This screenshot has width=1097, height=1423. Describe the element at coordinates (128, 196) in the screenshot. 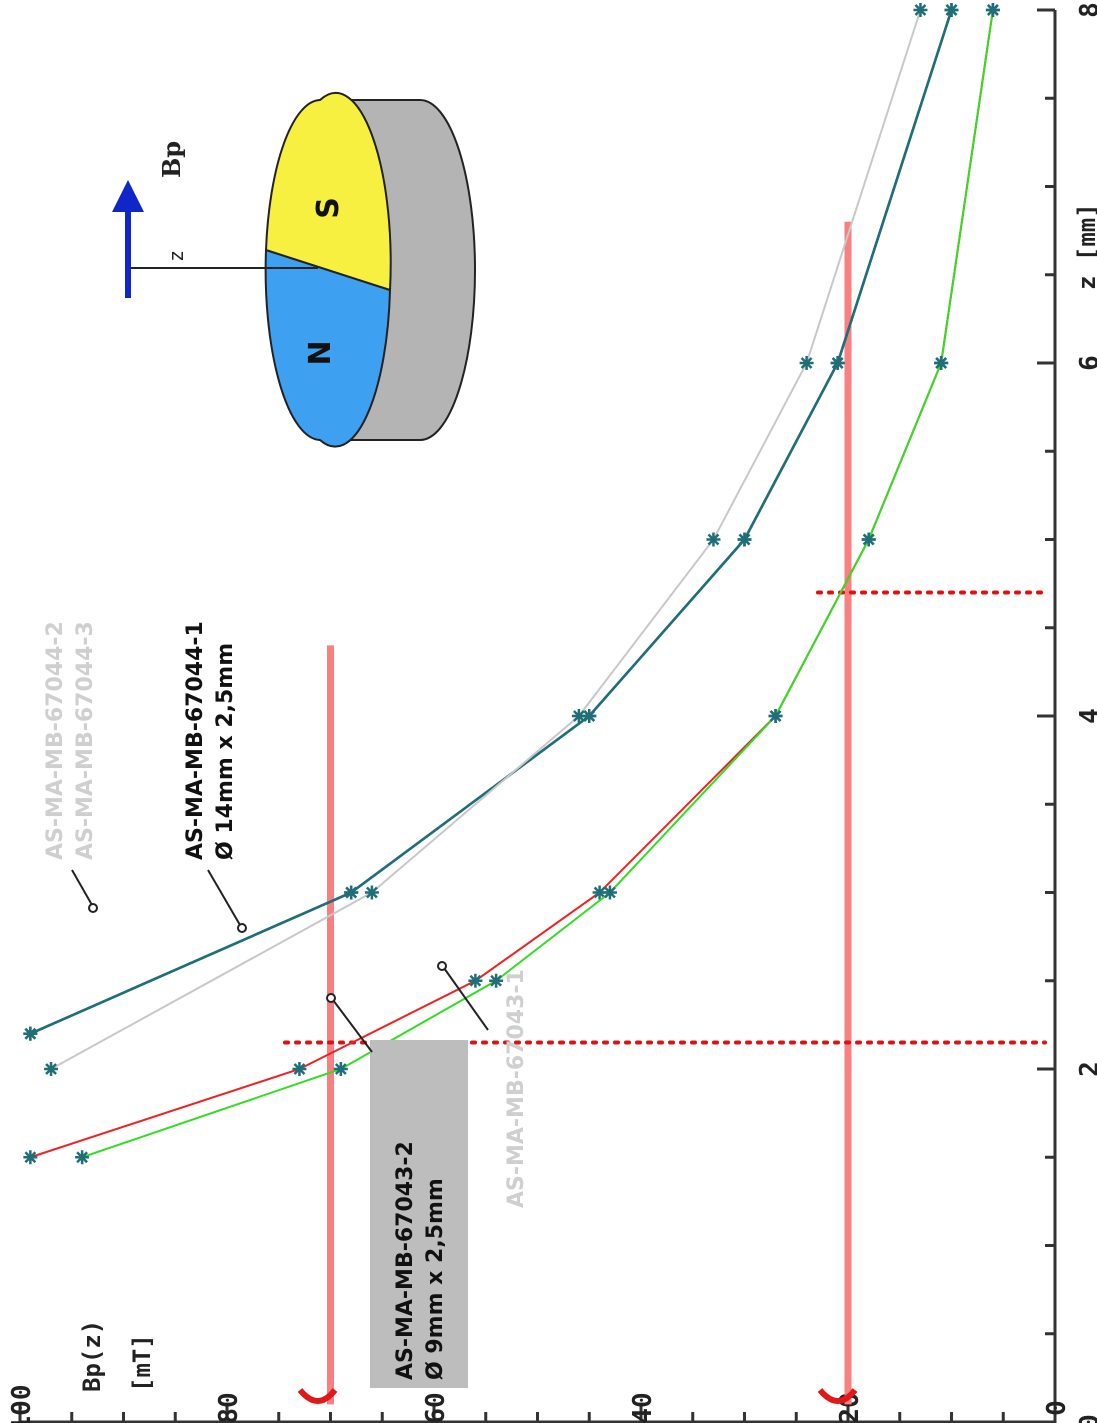

I see `field-arrow-icon` at that location.